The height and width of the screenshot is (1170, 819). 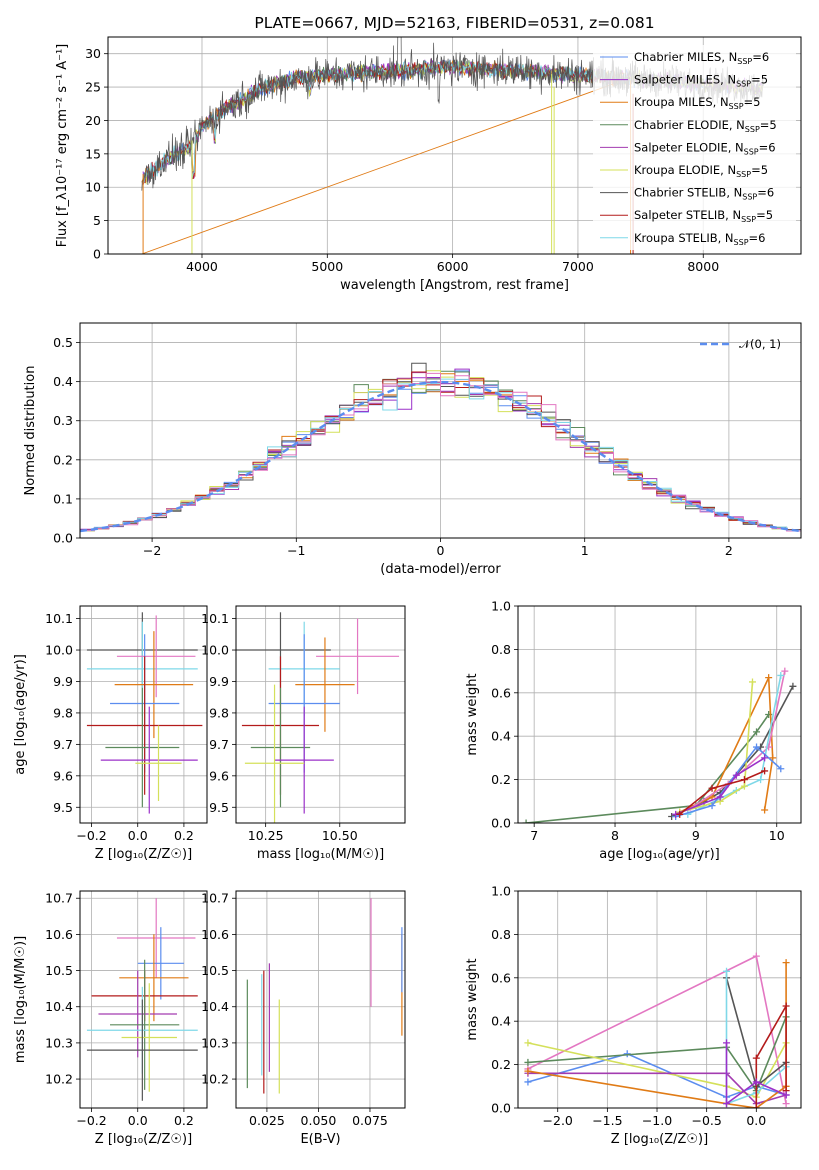 I want to click on y-tick-label: 10.2, so click(x=59, y=1079).